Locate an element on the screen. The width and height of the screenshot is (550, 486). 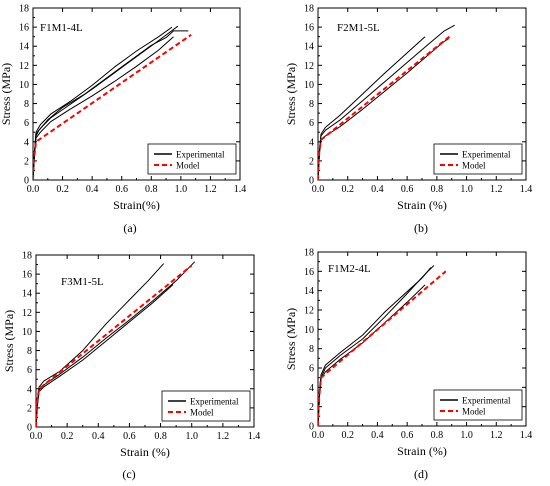
panel-label: (b) is located at coordinates (421, 228).